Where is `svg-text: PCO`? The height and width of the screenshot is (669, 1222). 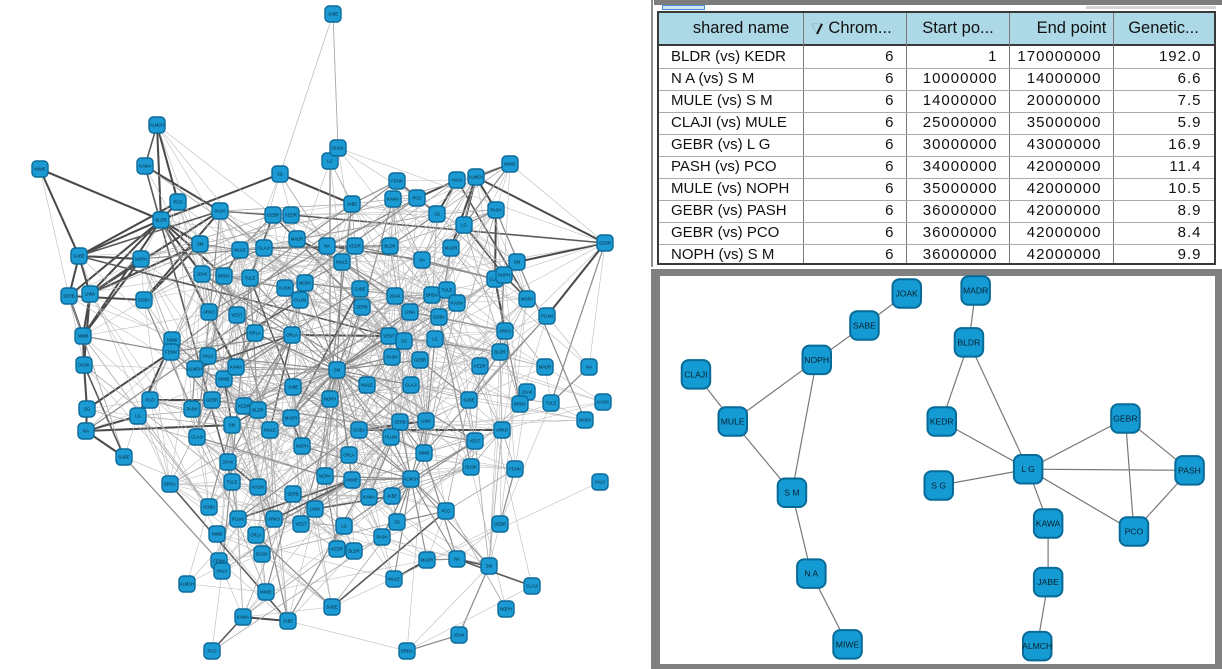
svg-text: PCO is located at coordinates (150, 400).